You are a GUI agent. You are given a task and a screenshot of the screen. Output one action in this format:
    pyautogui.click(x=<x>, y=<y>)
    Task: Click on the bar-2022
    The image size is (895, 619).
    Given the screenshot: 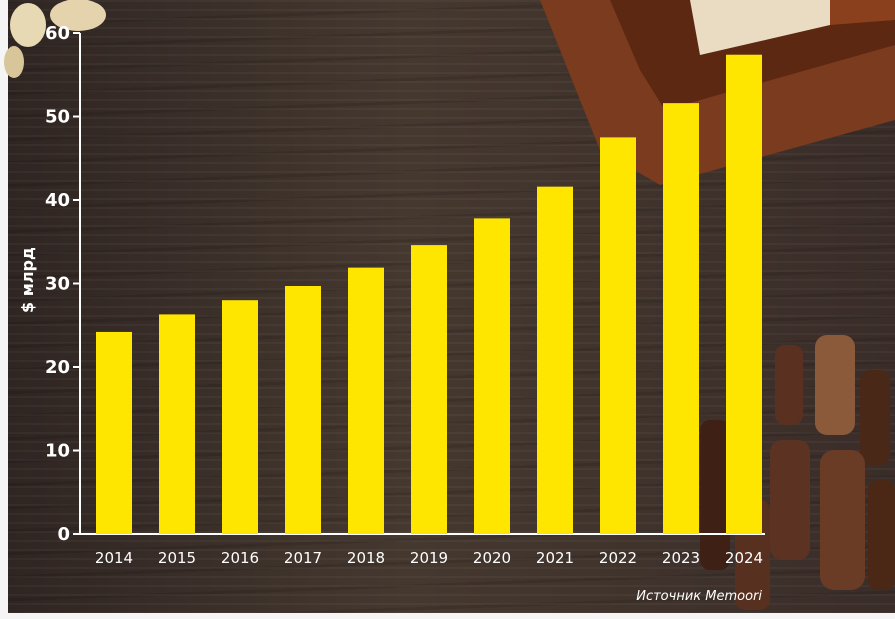 What is the action you would take?
    pyautogui.click(x=618, y=335)
    